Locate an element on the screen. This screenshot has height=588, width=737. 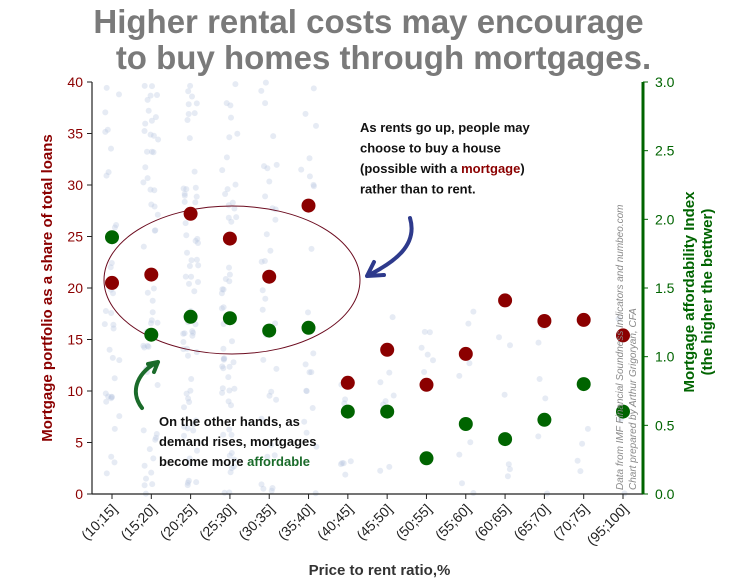
highlight-ellipse is located at coordinates (232, 280).